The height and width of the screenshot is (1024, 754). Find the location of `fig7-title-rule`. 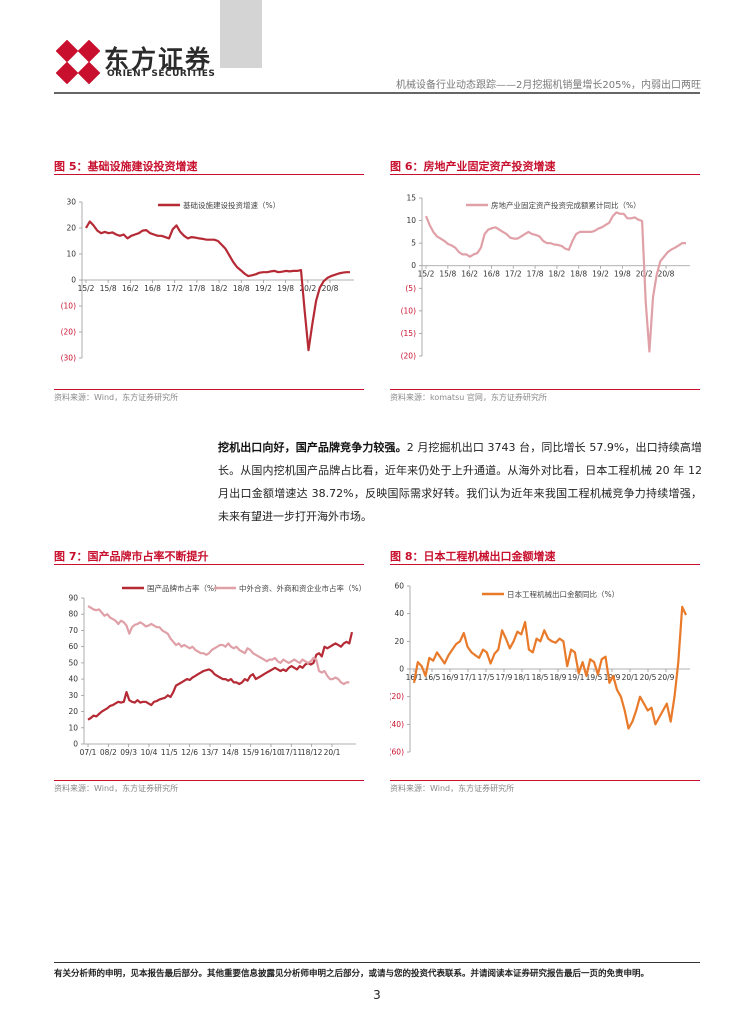

fig7-title-rule is located at coordinates (209, 564).